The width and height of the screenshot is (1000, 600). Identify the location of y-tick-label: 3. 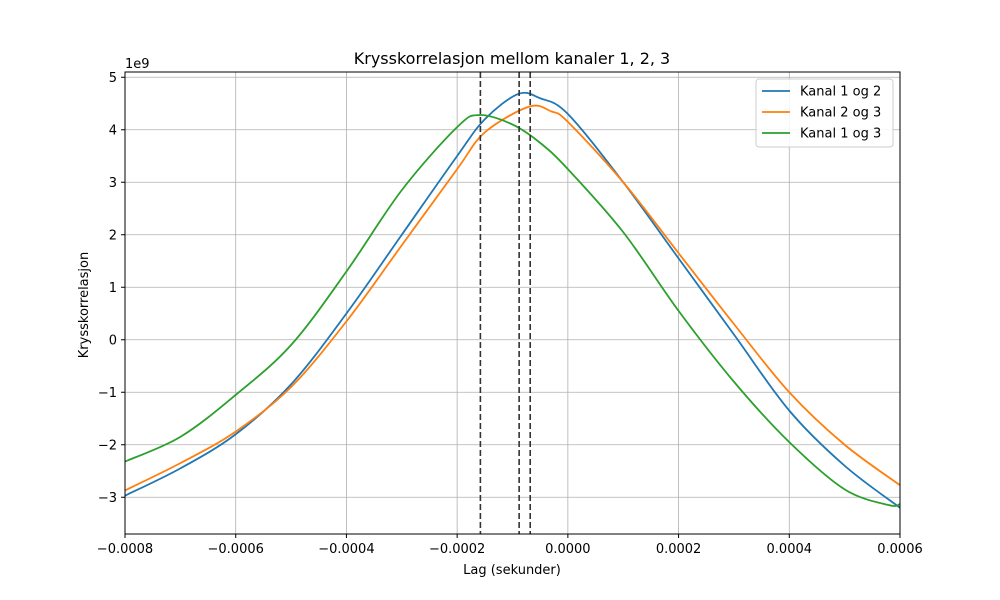
(113, 183).